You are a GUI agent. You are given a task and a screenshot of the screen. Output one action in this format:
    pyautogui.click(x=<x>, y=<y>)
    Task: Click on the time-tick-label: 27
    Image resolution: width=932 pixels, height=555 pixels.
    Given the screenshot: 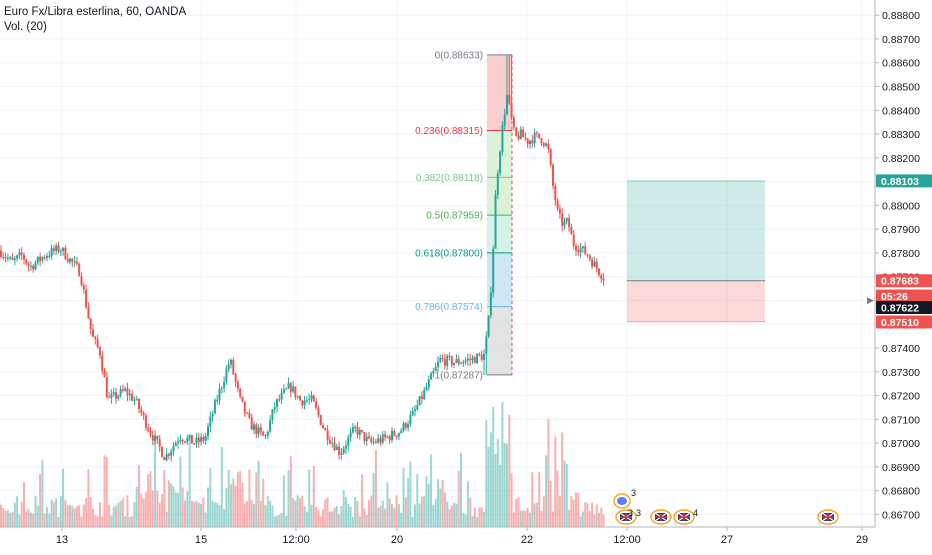 What is the action you would take?
    pyautogui.click(x=727, y=540)
    